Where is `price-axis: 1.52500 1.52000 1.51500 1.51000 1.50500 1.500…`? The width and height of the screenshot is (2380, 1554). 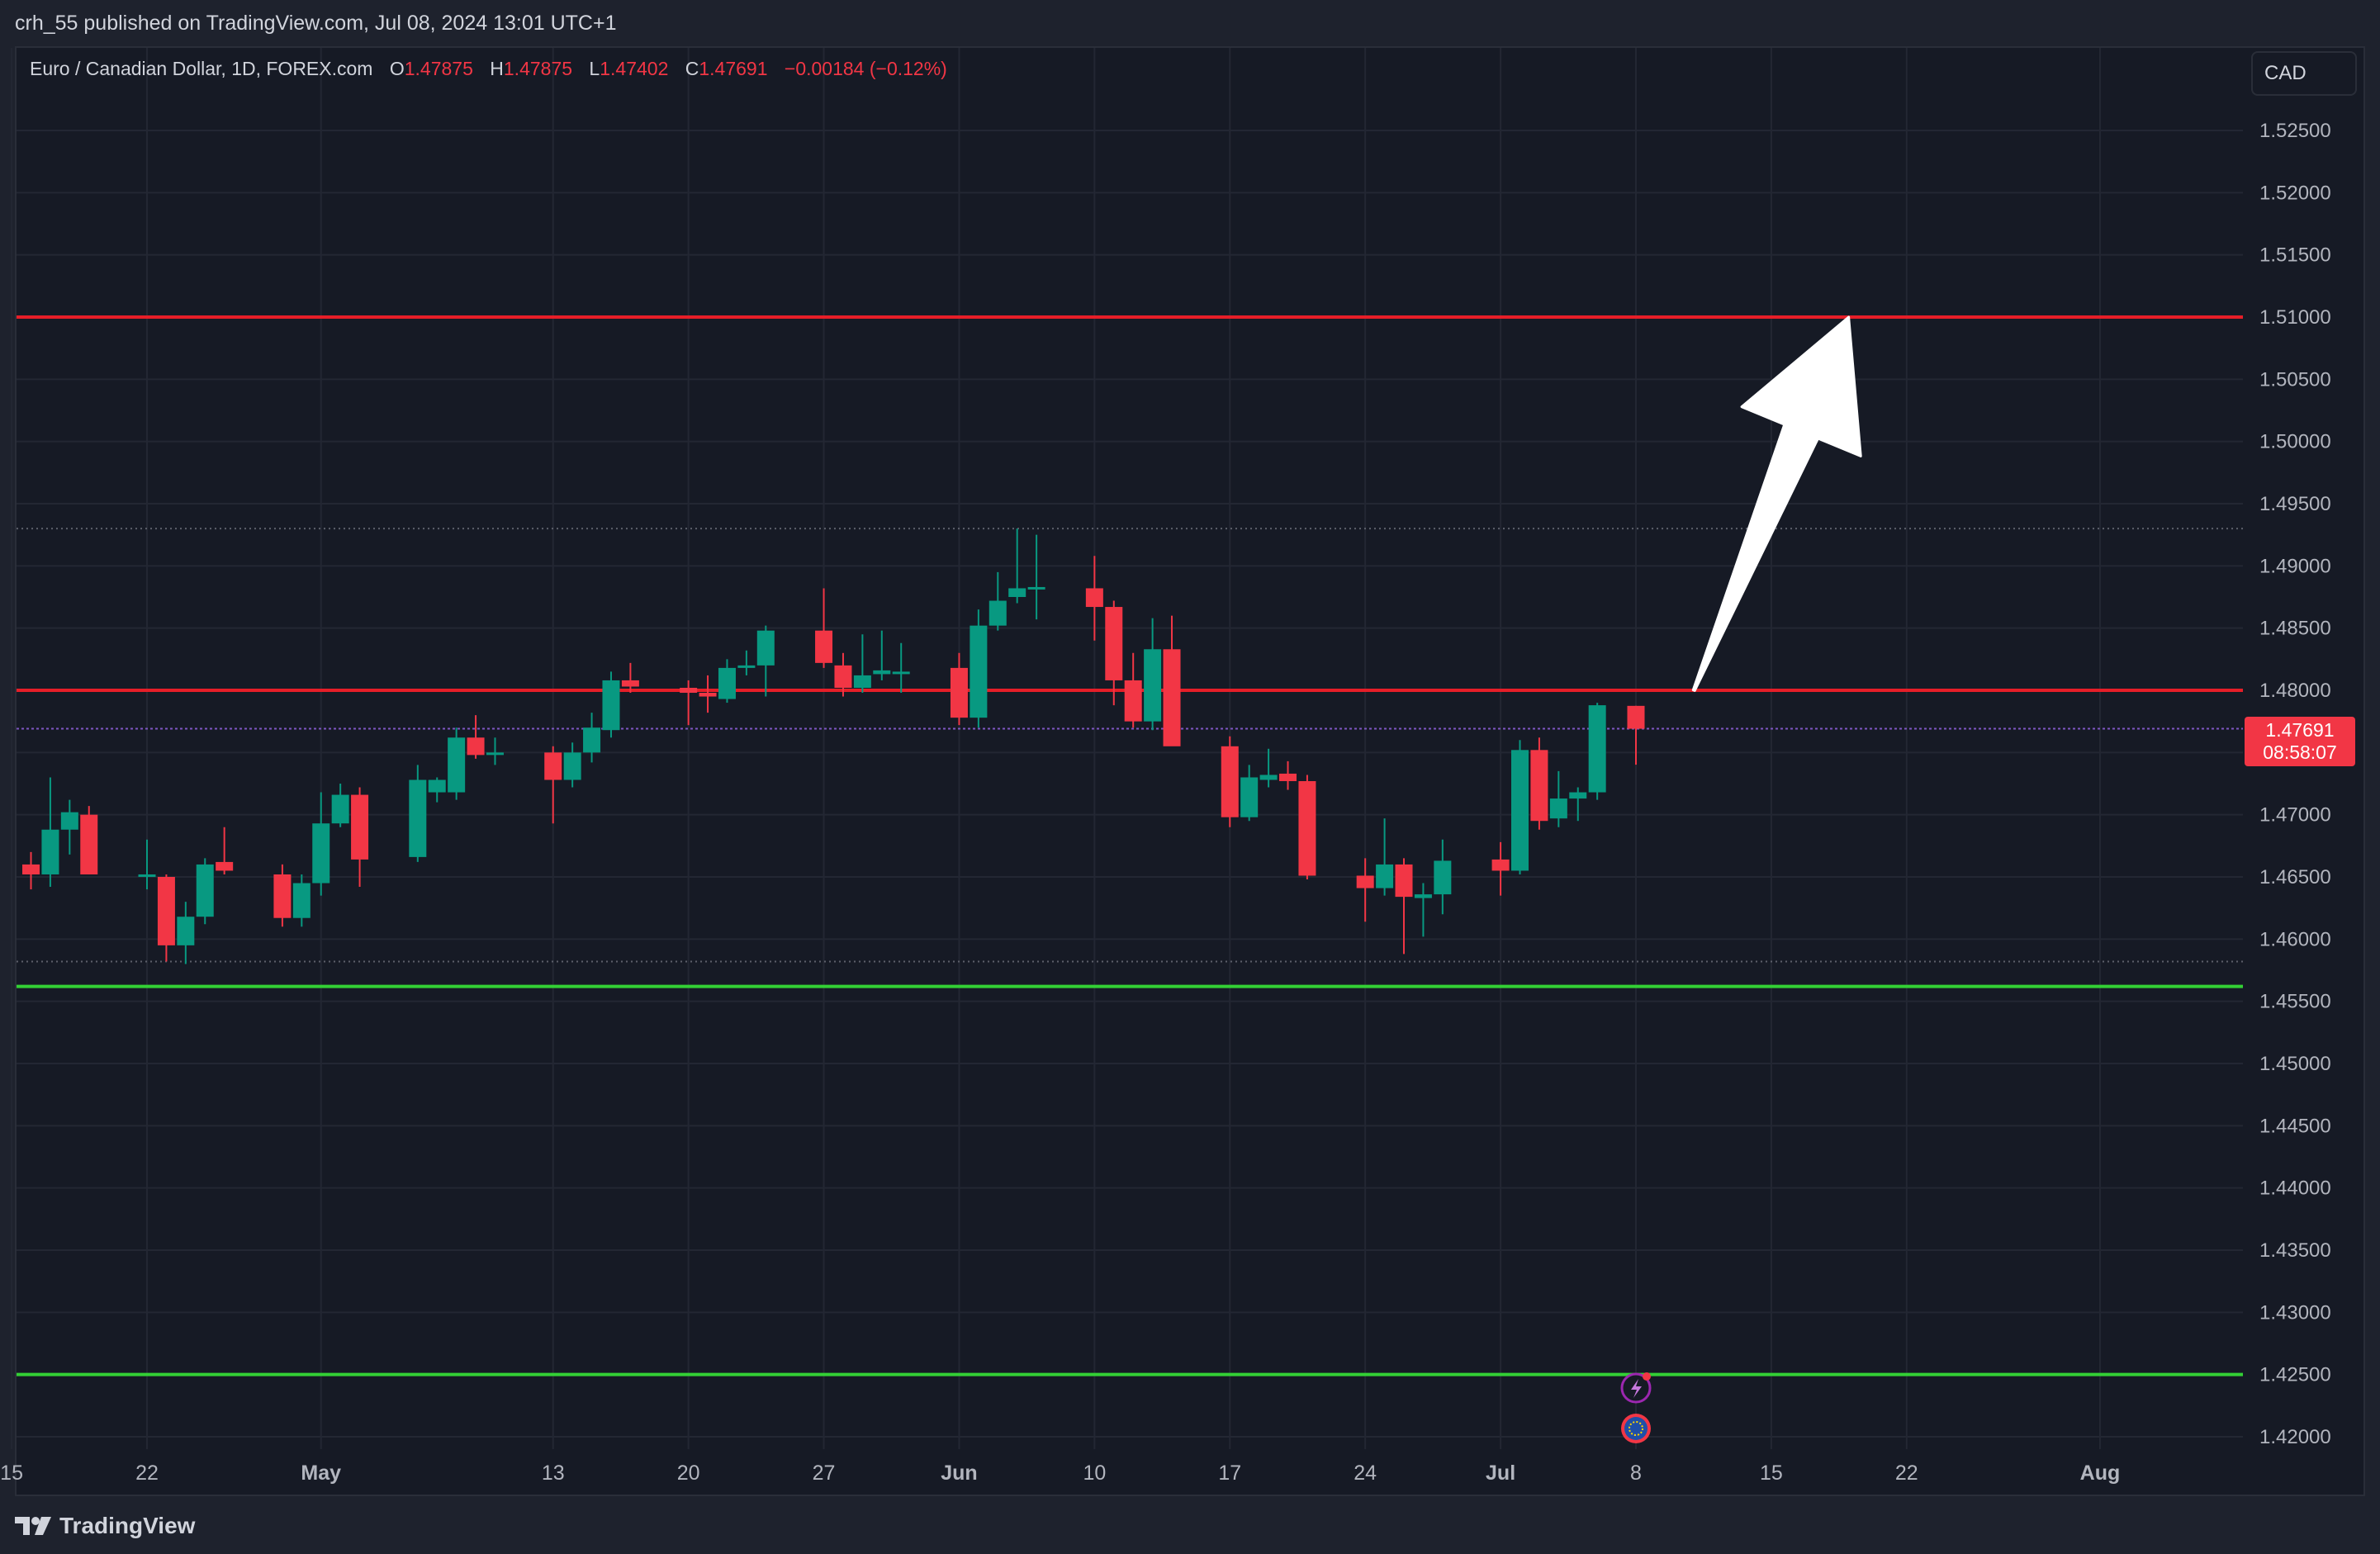 price-axis: 1.52500 1.52000 1.51500 1.51000 1.50500 1.500… is located at coordinates (2295, 784).